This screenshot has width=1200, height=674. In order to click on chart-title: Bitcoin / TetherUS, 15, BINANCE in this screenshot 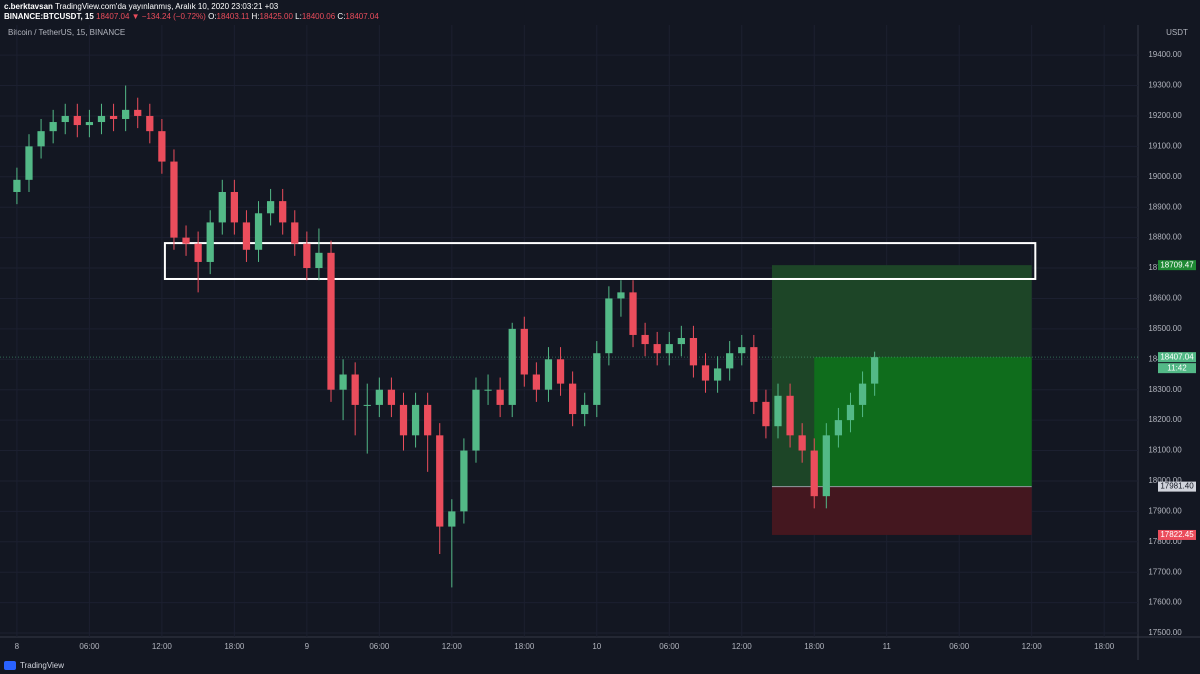, I will do `click(66, 32)`.